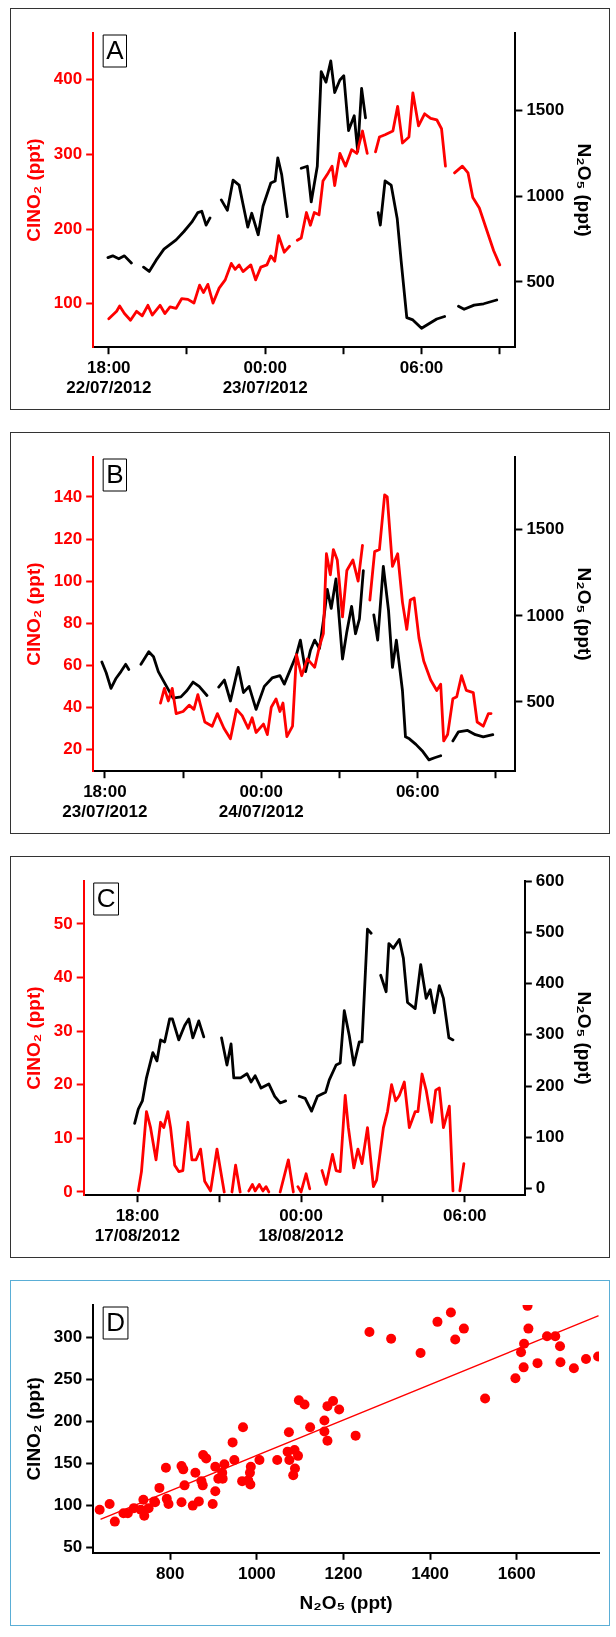  Describe the element at coordinates (550, 880) in the screenshot. I see `y2-tick-label: 600` at that location.